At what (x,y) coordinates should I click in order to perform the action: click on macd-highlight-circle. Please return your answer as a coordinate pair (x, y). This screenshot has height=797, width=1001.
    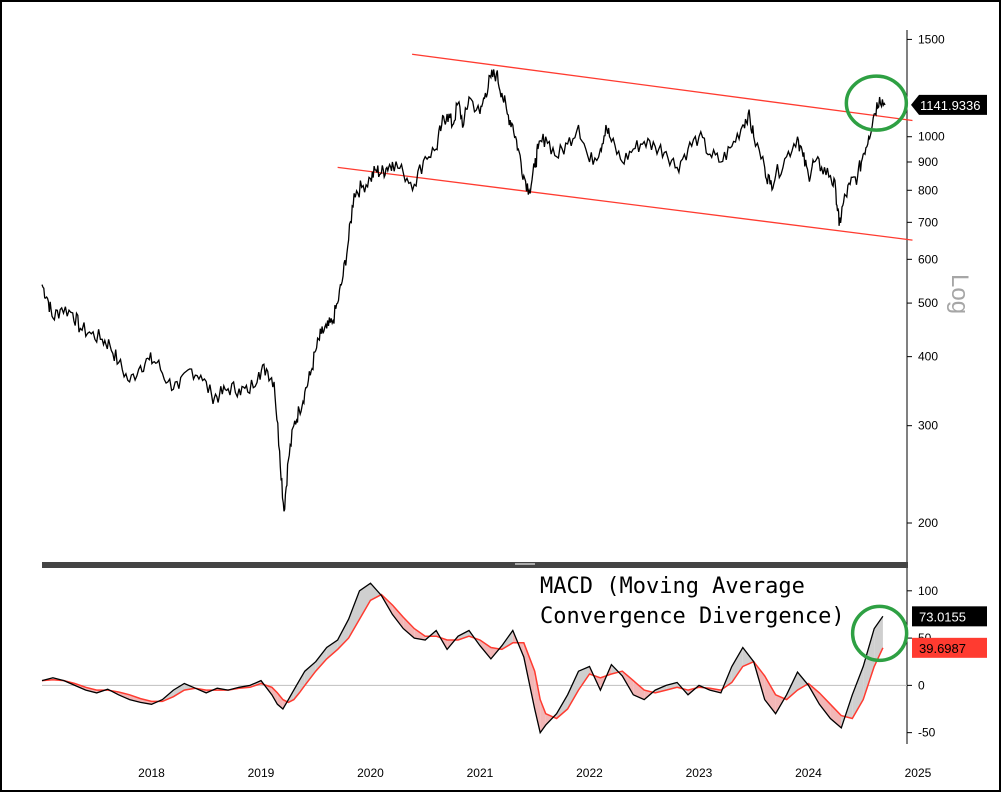
    Looking at the image, I should click on (879, 633).